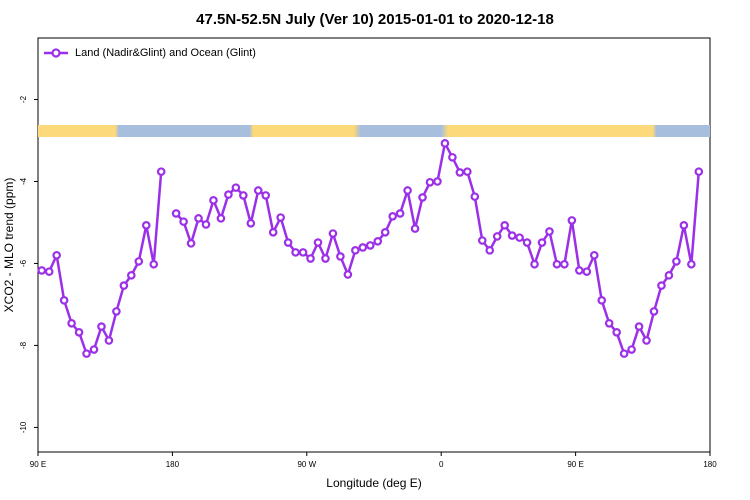 The height and width of the screenshot is (500, 750). I want to click on y-tick-label: -10, so click(23, 427).